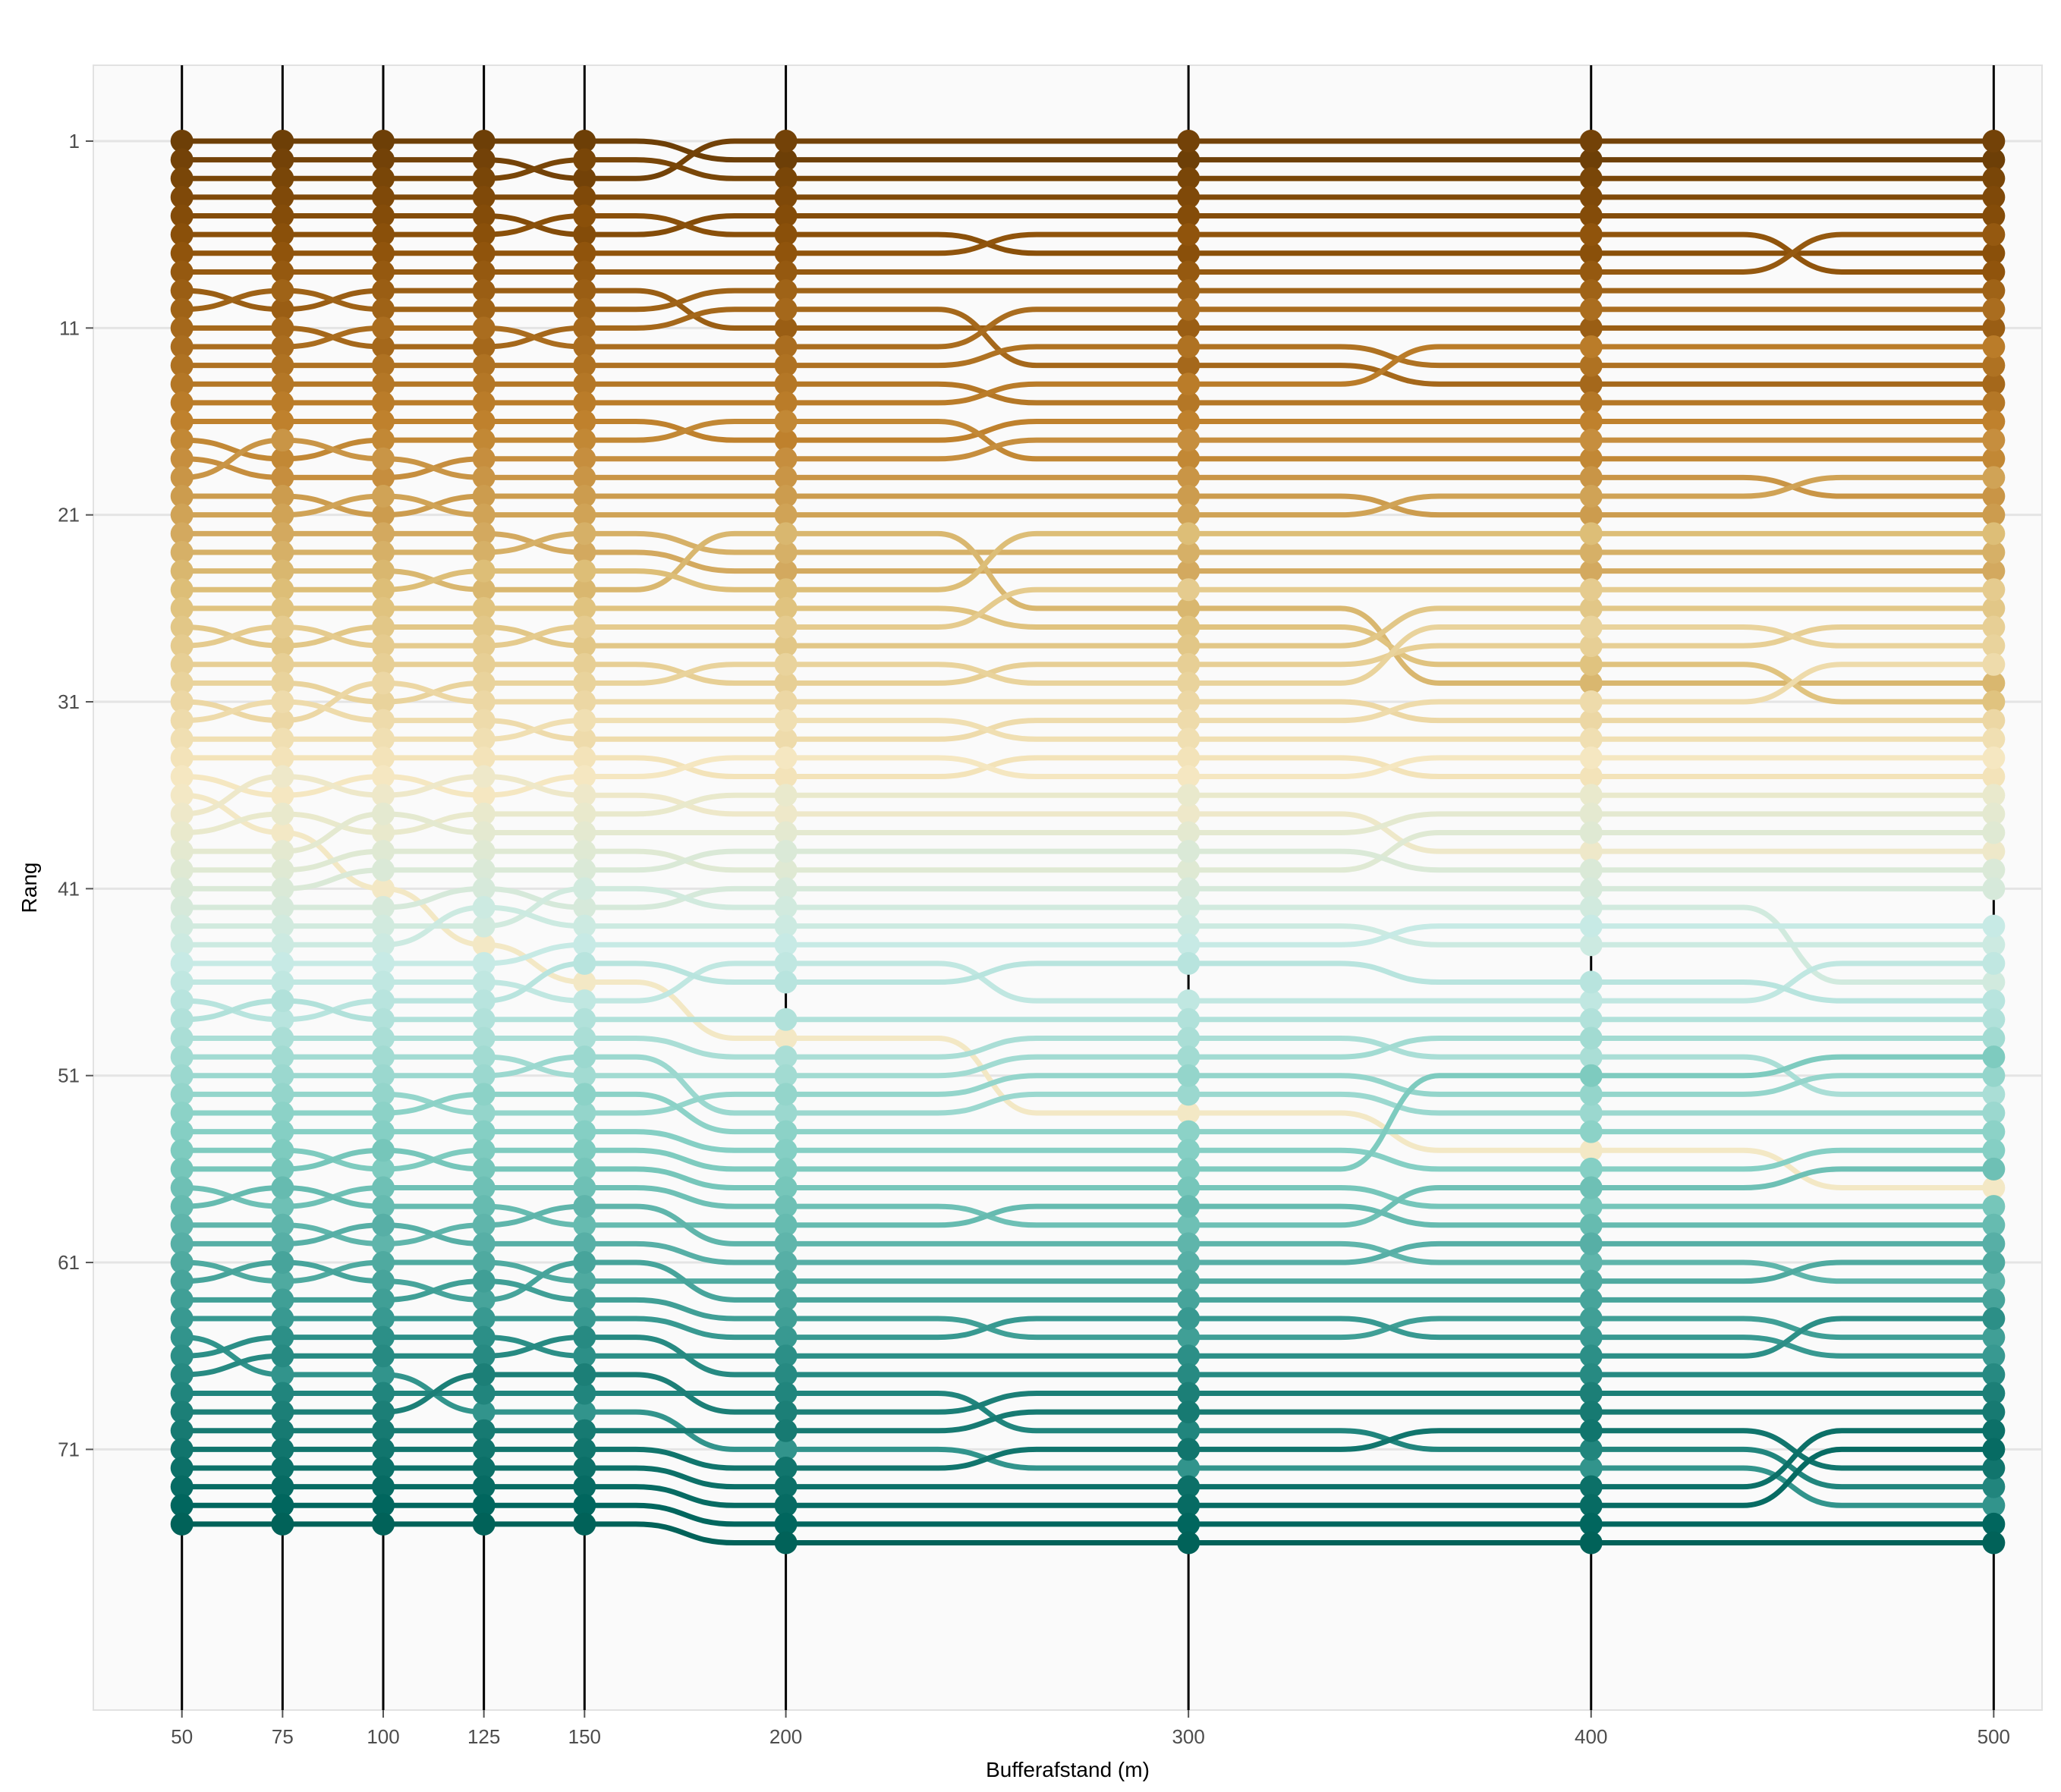  I want to click on y-tick-label: 31, so click(69, 701).